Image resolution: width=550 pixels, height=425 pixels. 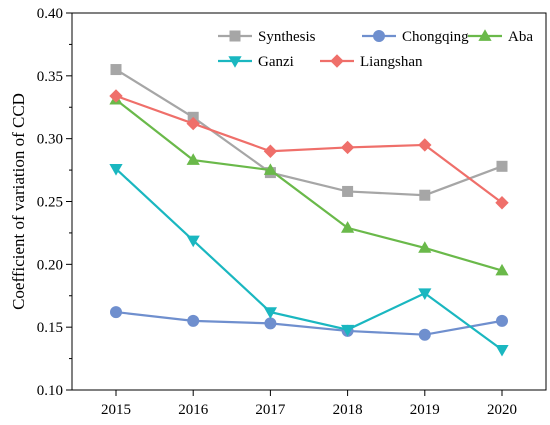 I want to click on series-line-chongqing, so click(x=309, y=323).